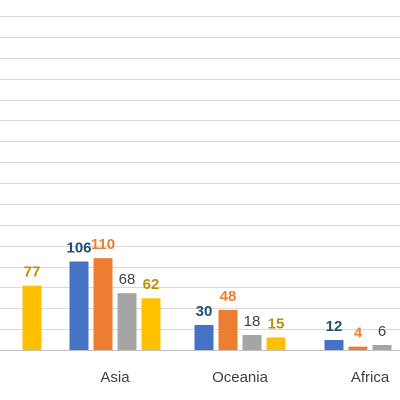 Image resolution: width=400 pixels, height=400 pixels. What do you see at coordinates (115, 377) in the screenshot?
I see `category-label: Asia` at bounding box center [115, 377].